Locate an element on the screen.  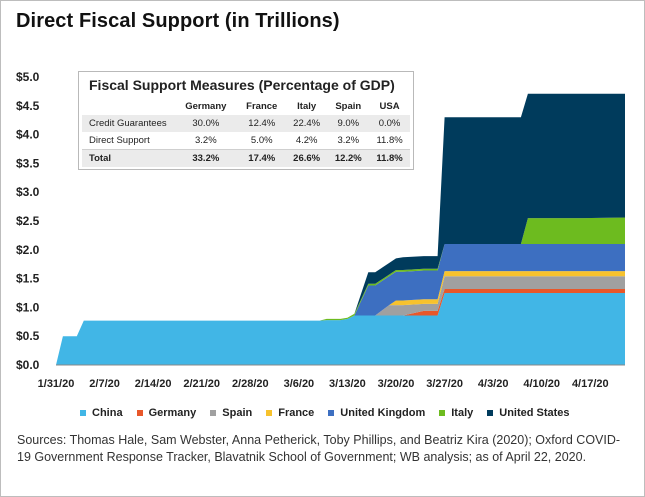
table-header-germany: Germany is located at coordinates (206, 106).